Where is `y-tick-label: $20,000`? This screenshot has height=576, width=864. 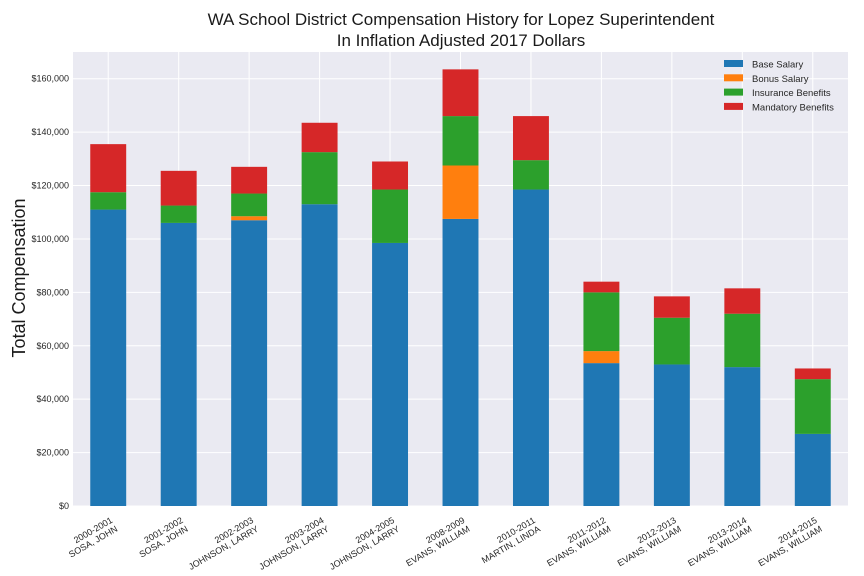 y-tick-label: $20,000 is located at coordinates (52, 453).